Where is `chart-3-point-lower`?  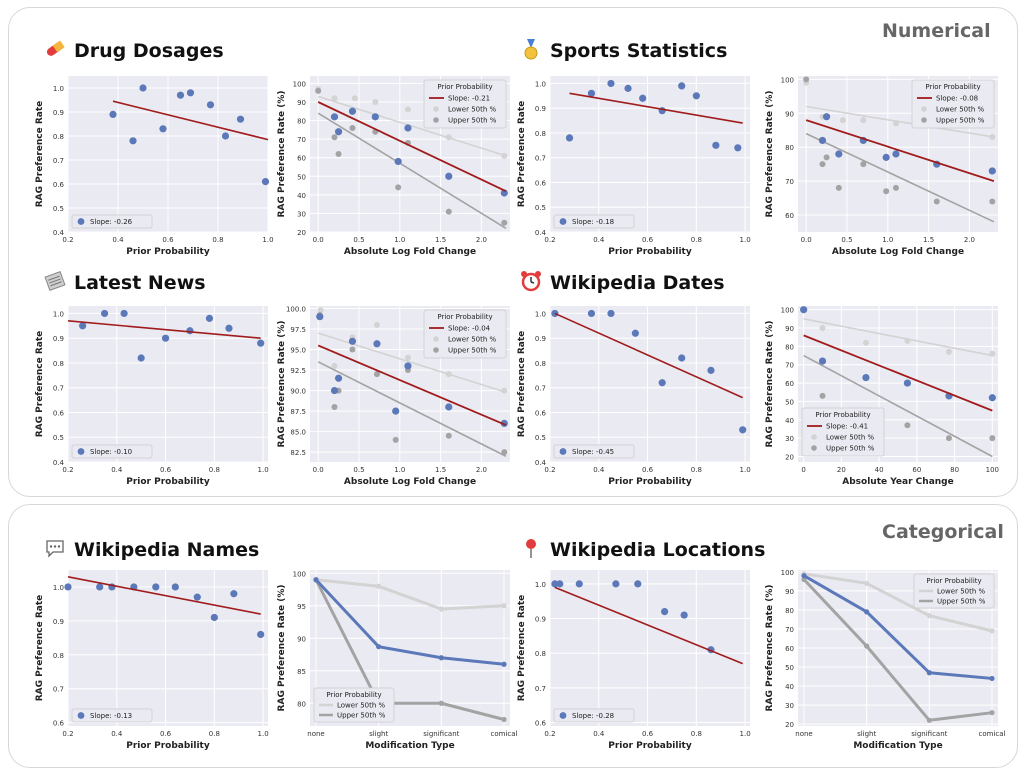
chart-3-point-lower is located at coordinates (992, 137).